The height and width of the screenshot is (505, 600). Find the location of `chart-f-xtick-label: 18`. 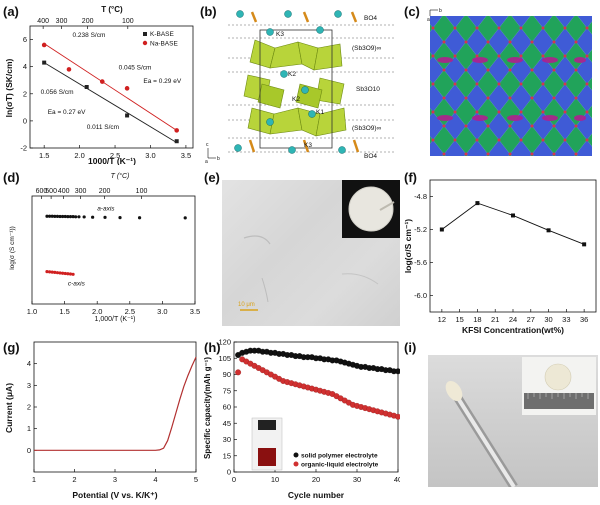

chart-f-xtick-label: 18 is located at coordinates (477, 319).